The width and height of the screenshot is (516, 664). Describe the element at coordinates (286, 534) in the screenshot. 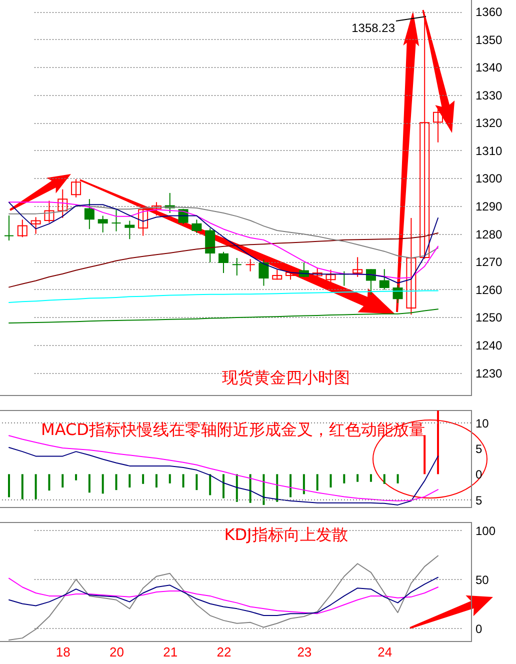

I see `annotation: KDJ指标向上发散` at that location.